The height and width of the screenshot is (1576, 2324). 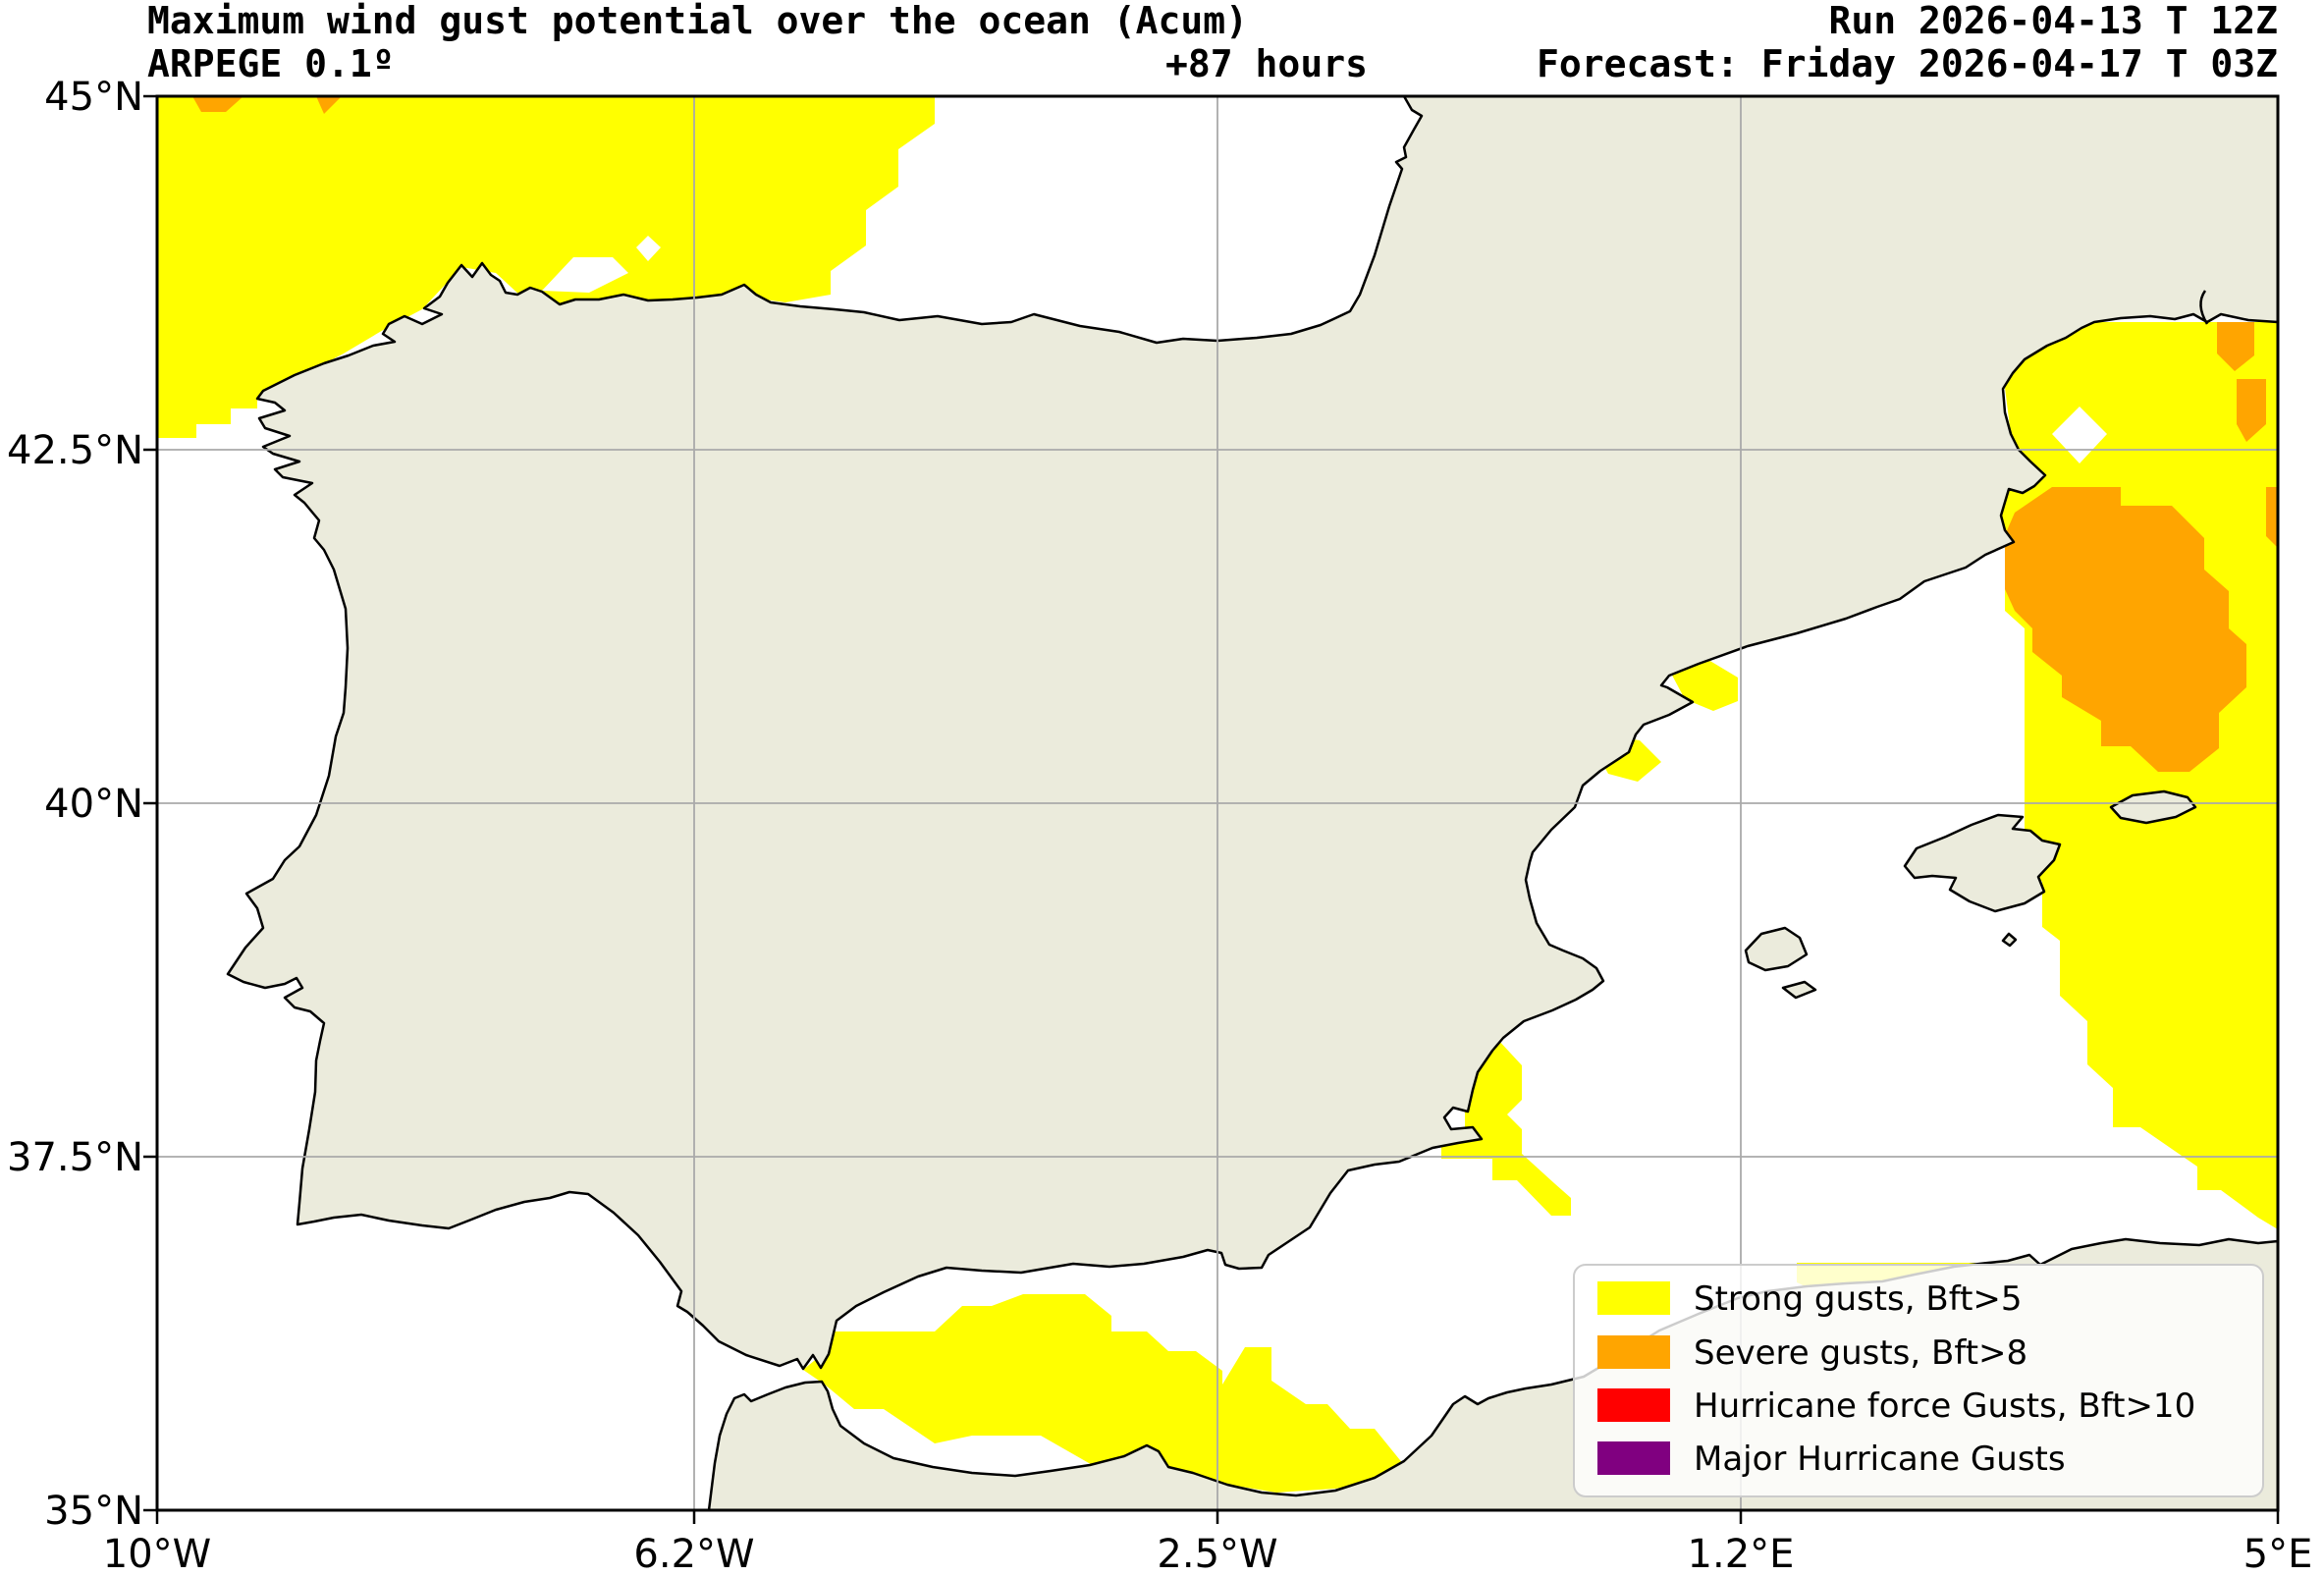 I want to click on legend-label-severe: Severe gusts, Bft>8, so click(x=1860, y=1353).